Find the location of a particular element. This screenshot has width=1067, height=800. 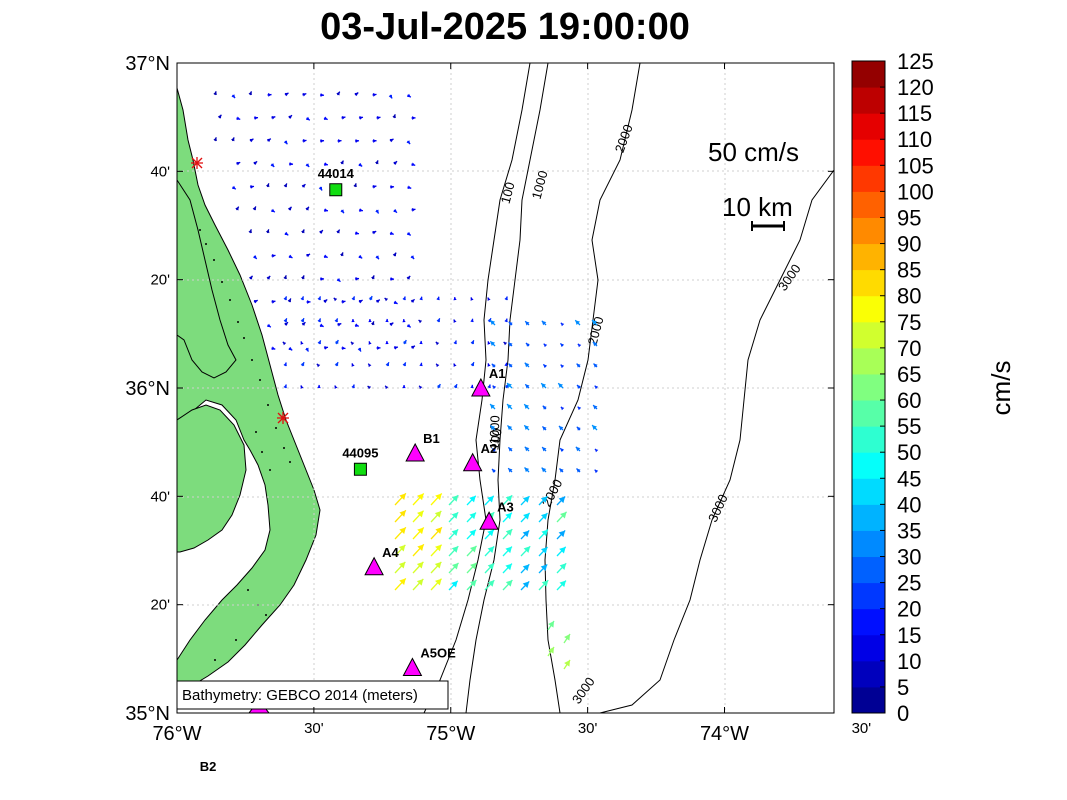

station-44095: 44095 is located at coordinates (360, 460).